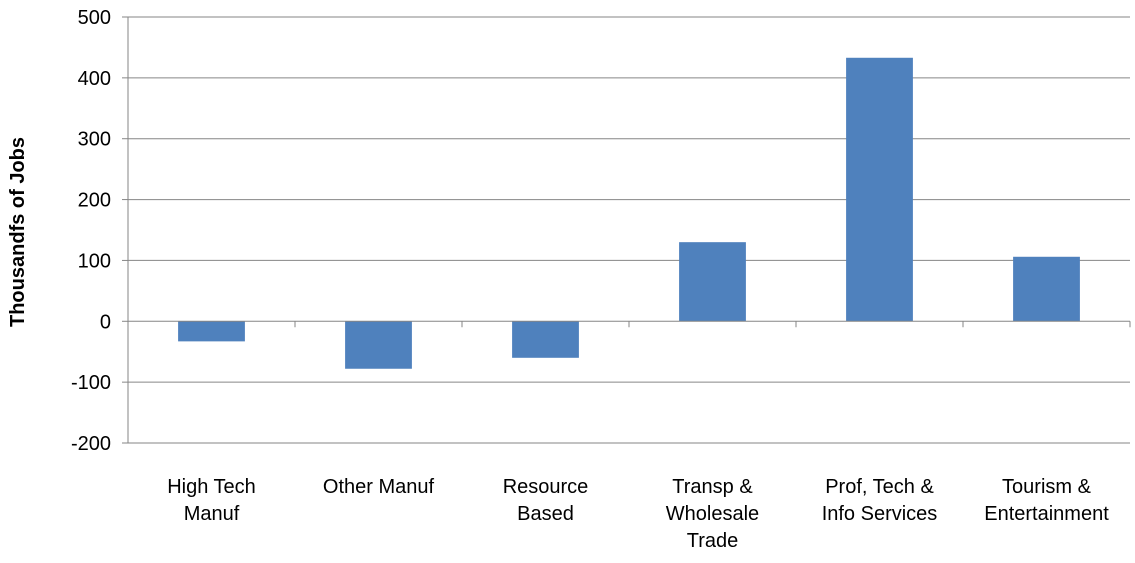 This screenshot has height=563, width=1135. I want to click on category-label: Other Manuf, so click(379, 487).